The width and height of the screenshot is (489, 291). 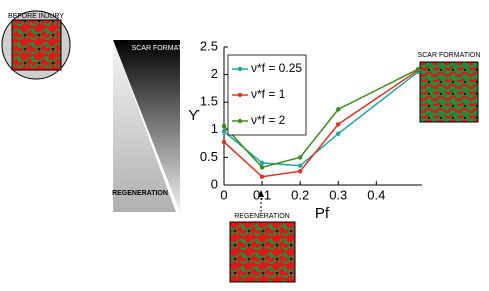 I want to click on x-tick-label: 0.1, so click(x=262, y=194).